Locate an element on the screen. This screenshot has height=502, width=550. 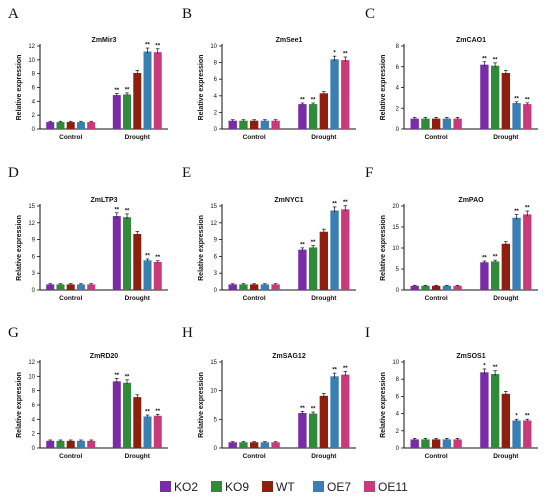
significance-mark: * is located at coordinates (484, 366).